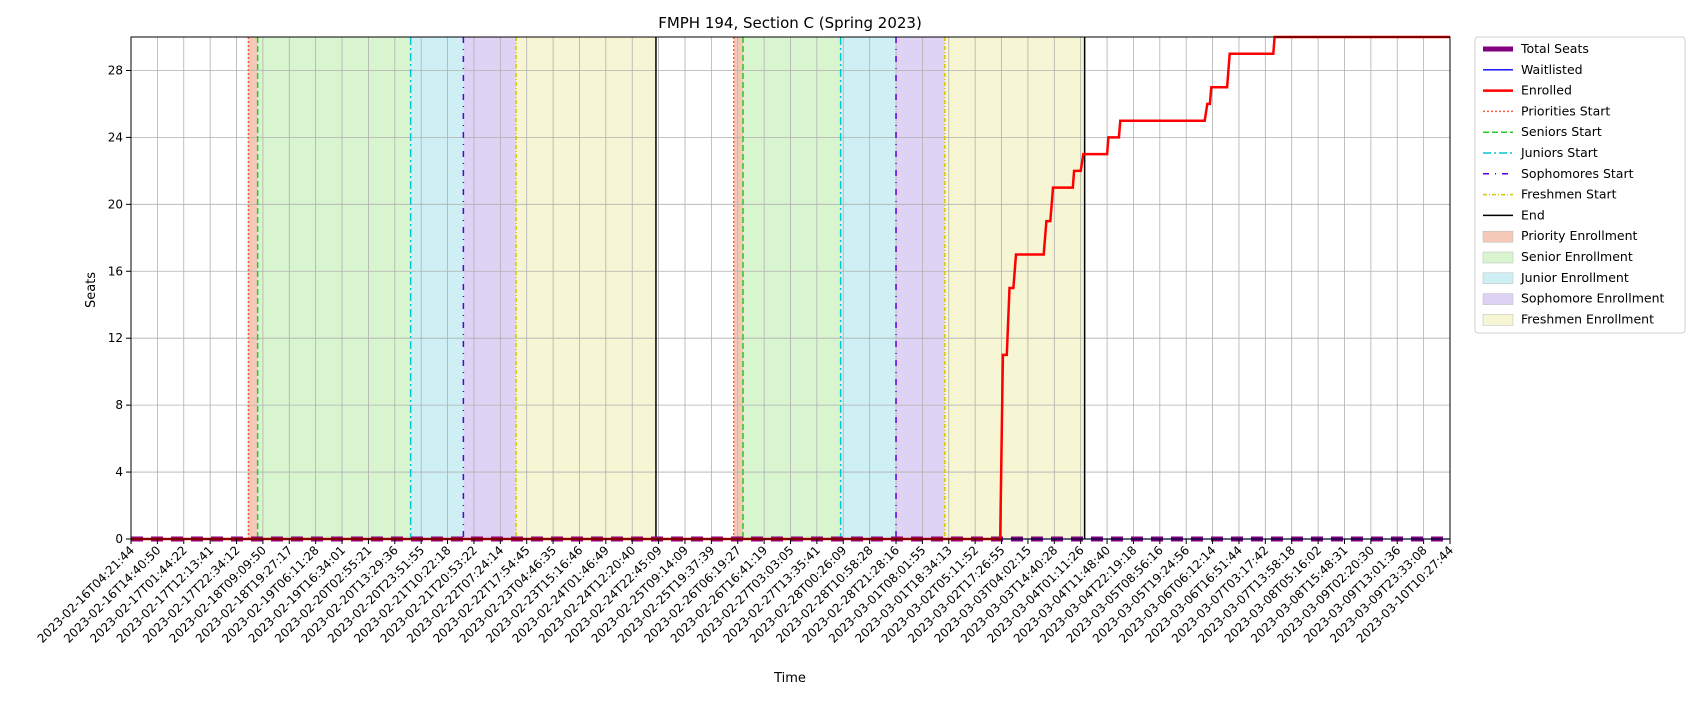 The width and height of the screenshot is (1700, 704). Describe the element at coordinates (1565, 110) in the screenshot. I see `legend-label: Priorities Start` at that location.